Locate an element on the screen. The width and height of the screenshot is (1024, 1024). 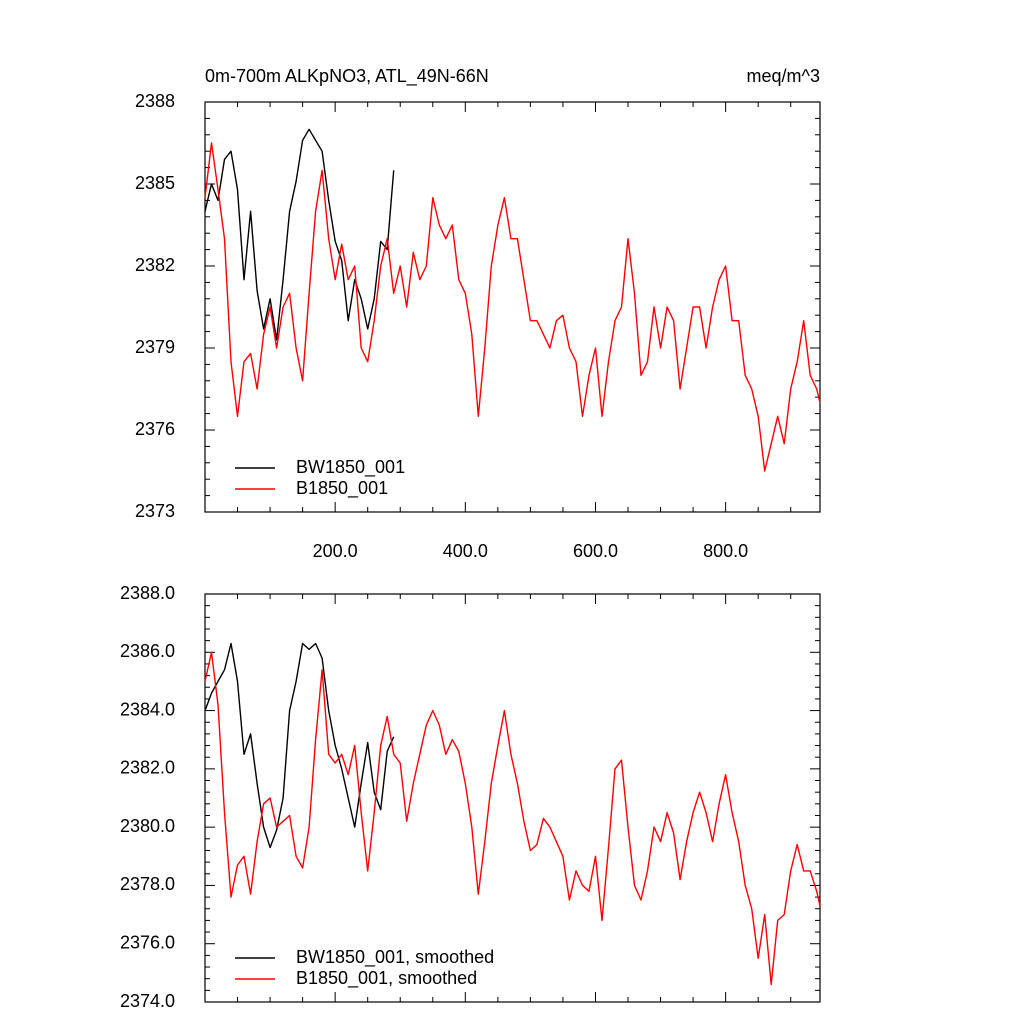
y-tick-label: 2380.0 is located at coordinates (147, 826).